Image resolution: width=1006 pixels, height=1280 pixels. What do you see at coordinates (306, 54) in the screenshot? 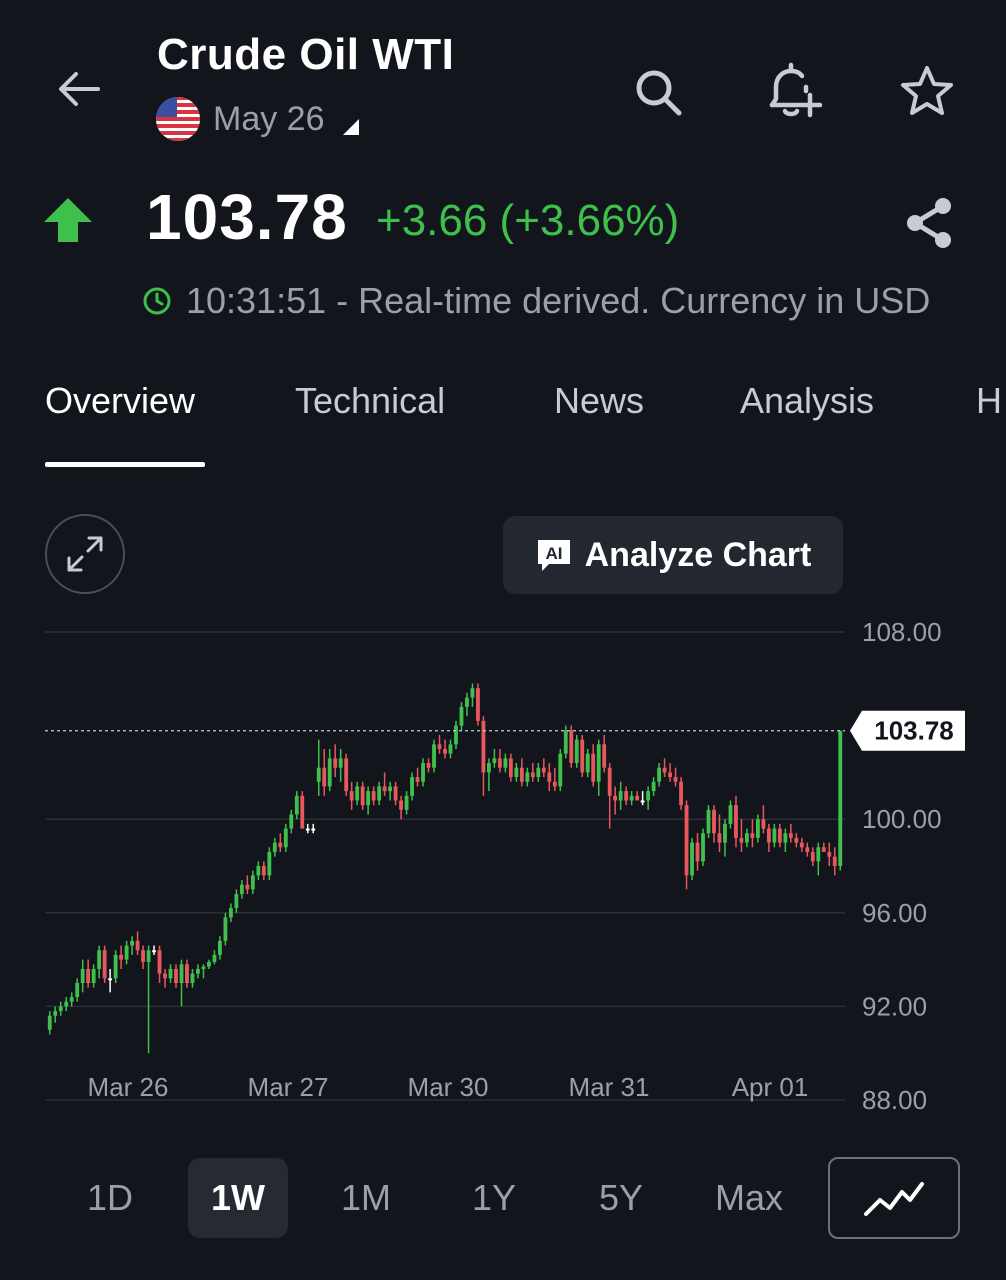
I see `page-title: Crude Oil WTI` at bounding box center [306, 54].